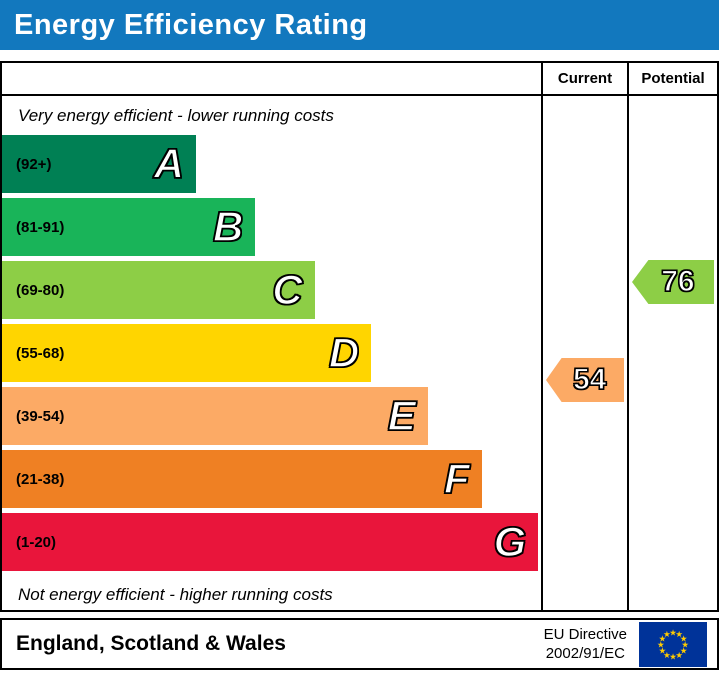 Image resolution: width=719 pixels, height=675 pixels. I want to click on band-c-bar: (69-80) C, so click(158, 290).